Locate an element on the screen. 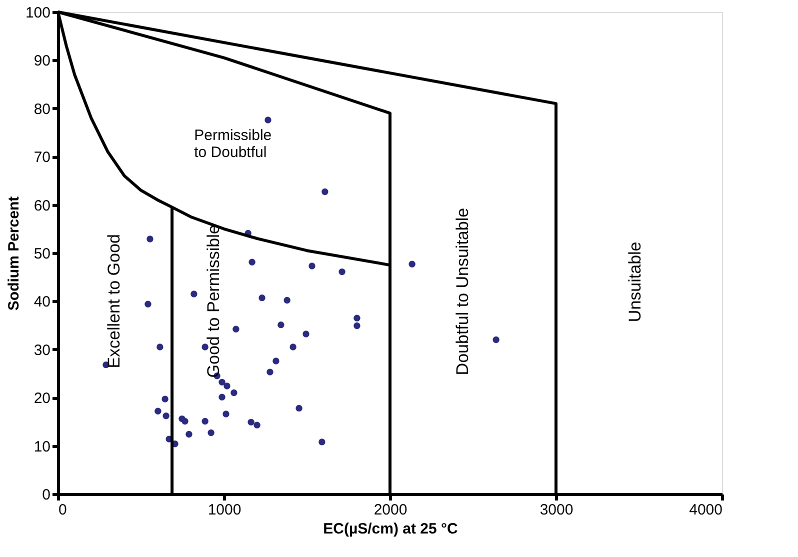 This screenshot has height=557, width=798. annotation: Excellent to Good is located at coordinates (114, 301).